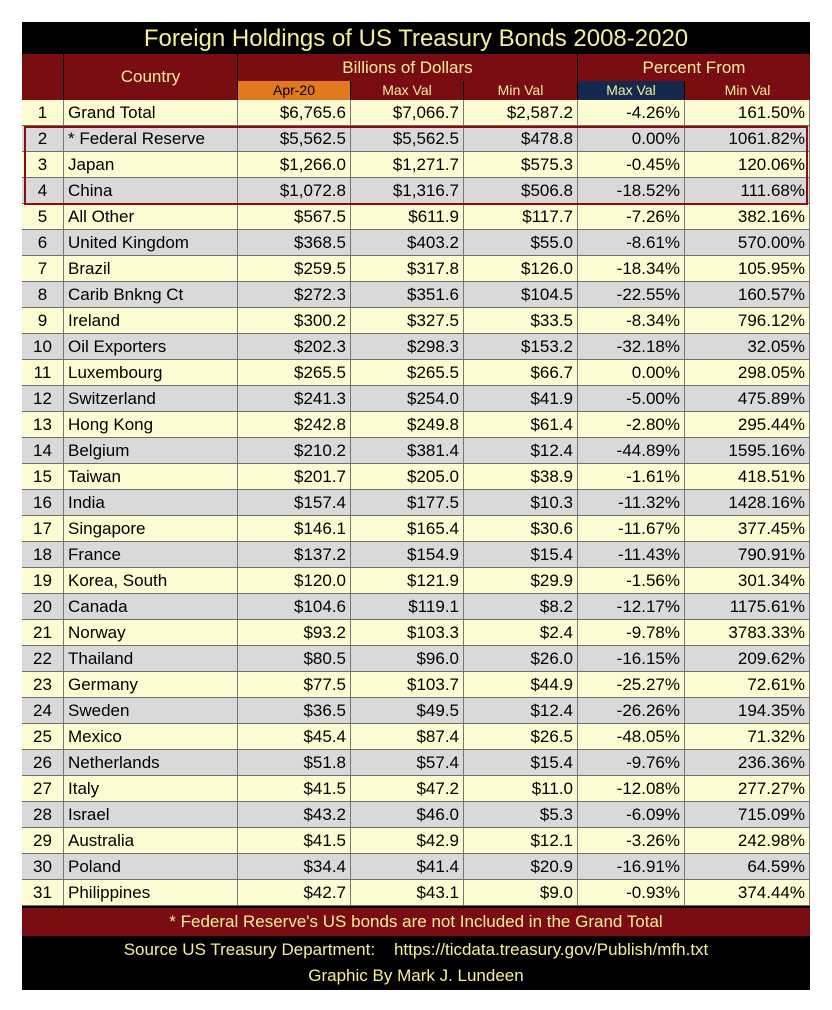 The image size is (832, 1010). Describe the element at coordinates (151, 788) in the screenshot. I see `country-cell: Italy` at that location.